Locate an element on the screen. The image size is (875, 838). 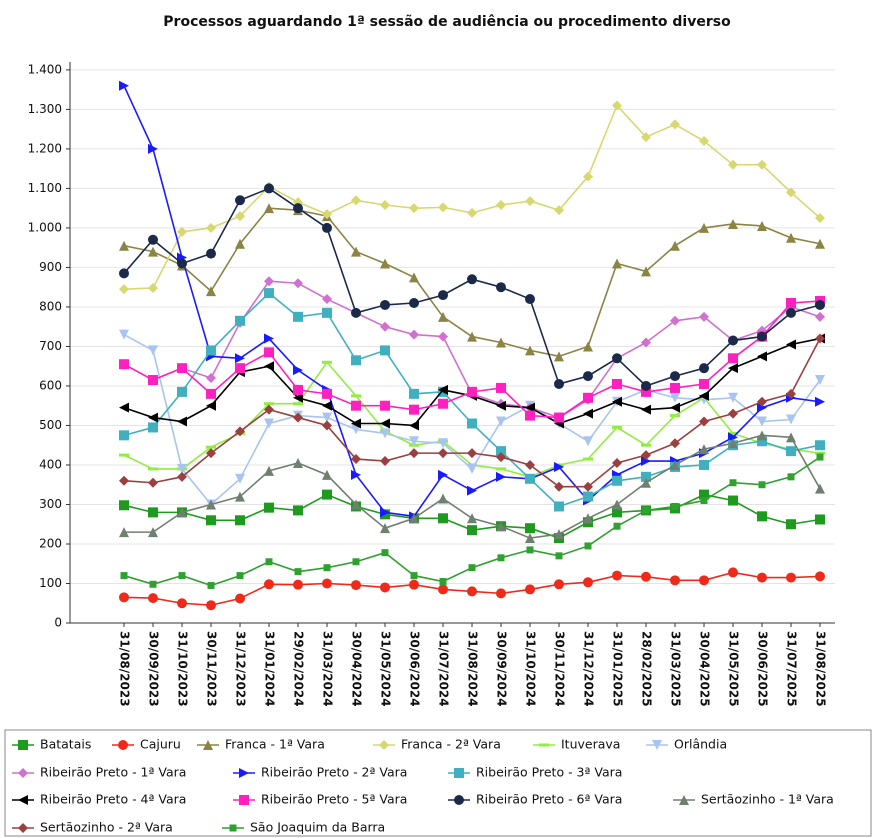
x-tick-label: 31/05/2025 is located at coordinates (734, 669).